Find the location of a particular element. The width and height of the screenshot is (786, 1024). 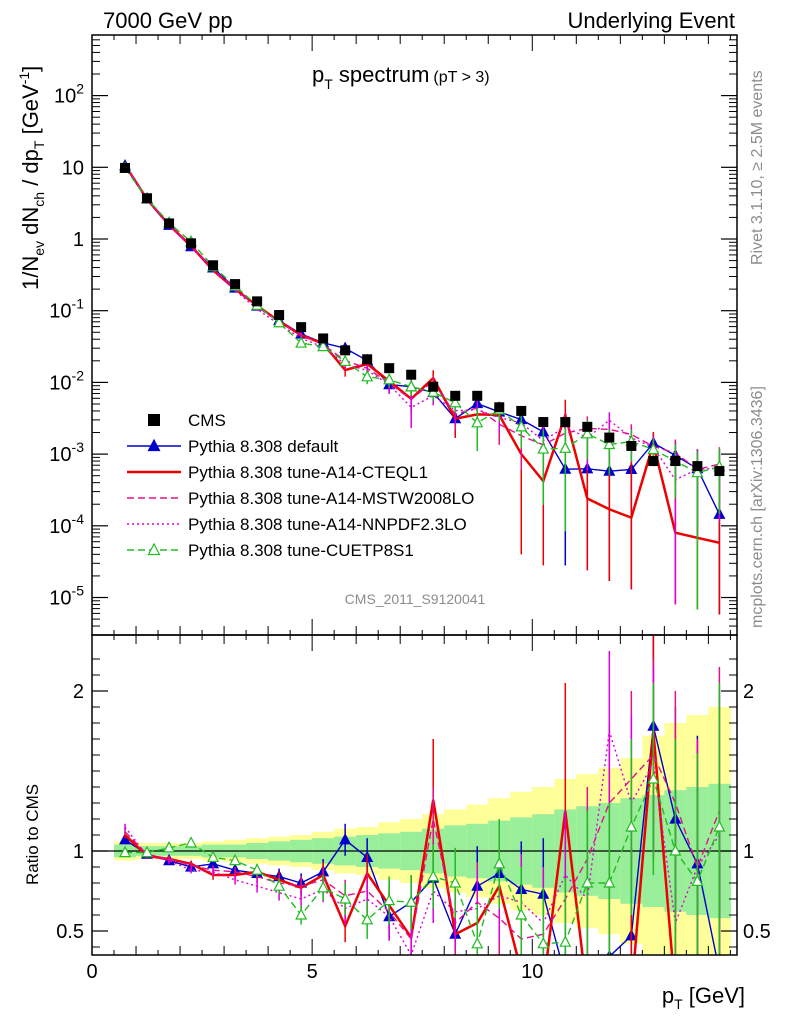

plot-title-main: p is located at coordinates (318, 74).